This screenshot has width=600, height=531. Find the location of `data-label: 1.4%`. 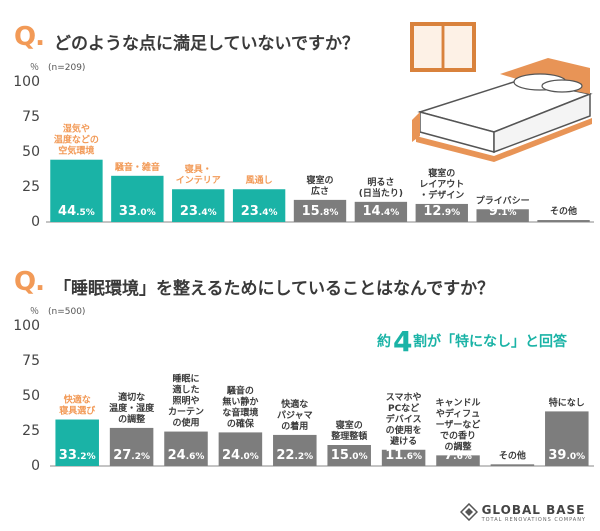

data-label: 1.4% is located at coordinates (564, 211).